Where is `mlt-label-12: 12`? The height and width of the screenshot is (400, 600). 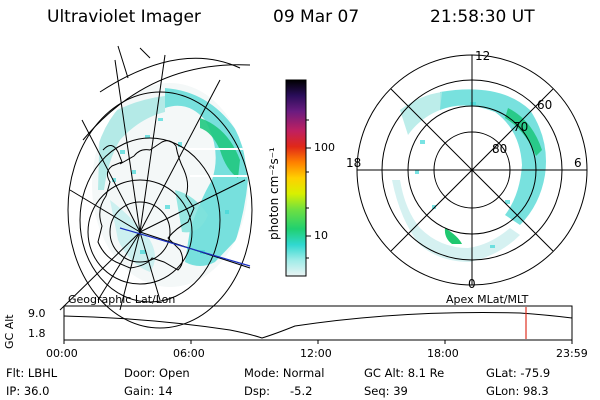 mlt-label-12: 12 is located at coordinates (483, 56).